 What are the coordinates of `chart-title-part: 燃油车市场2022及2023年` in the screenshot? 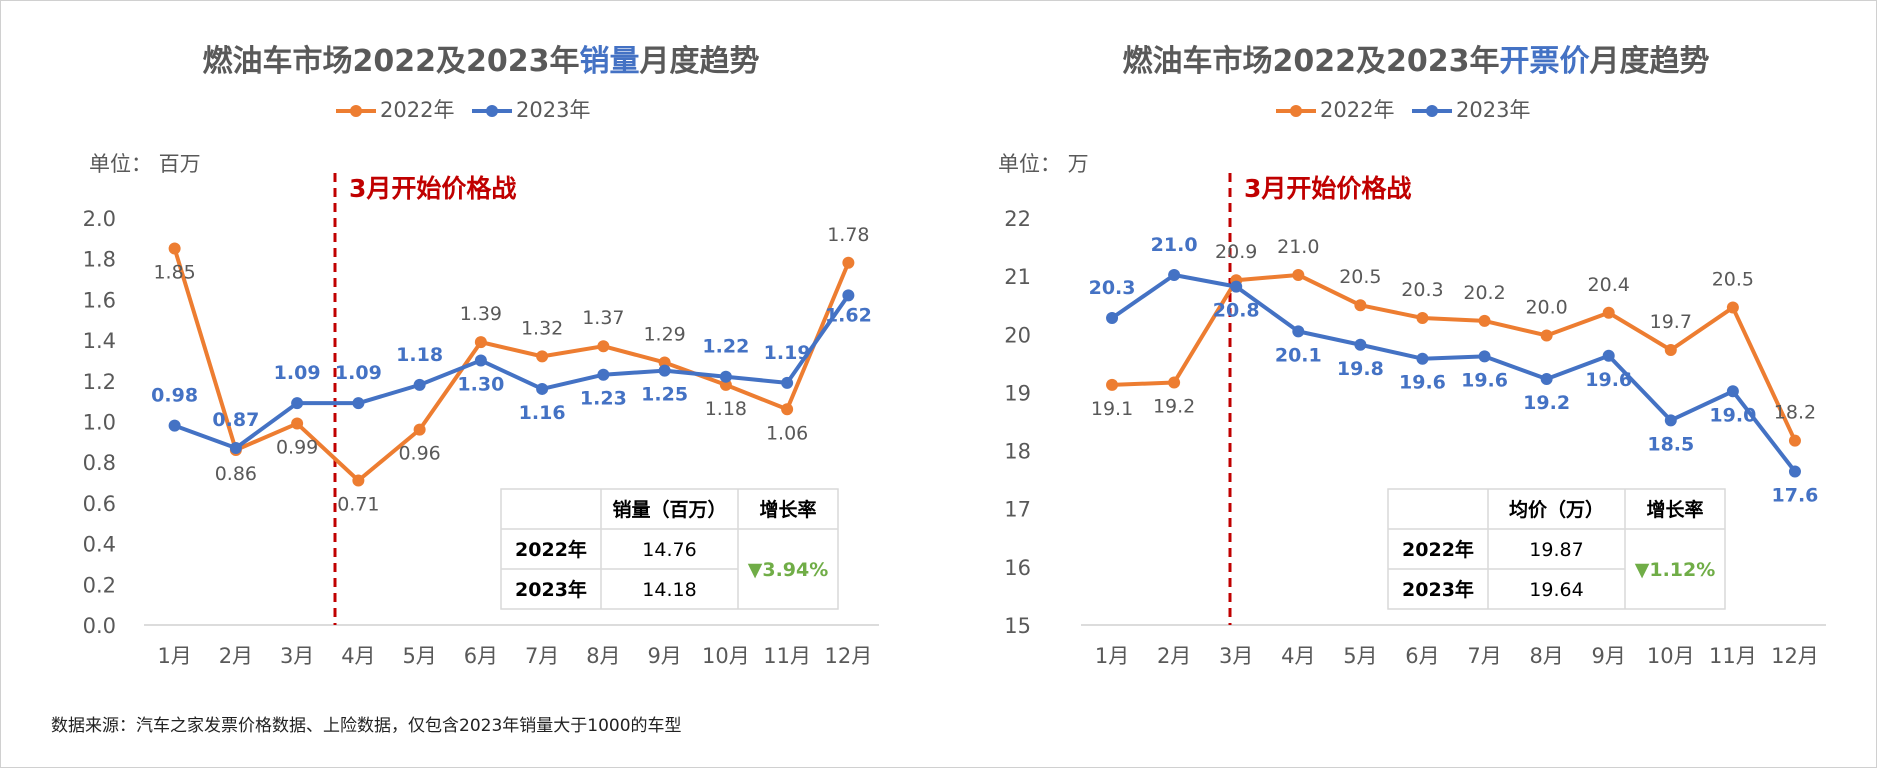 It's located at (391, 61).